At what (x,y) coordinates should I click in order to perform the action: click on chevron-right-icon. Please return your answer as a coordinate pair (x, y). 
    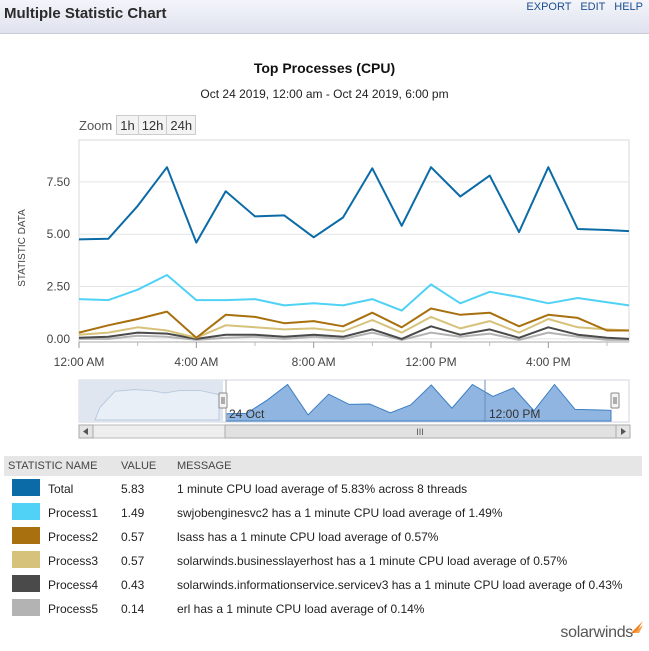
    Looking at the image, I should click on (623, 431).